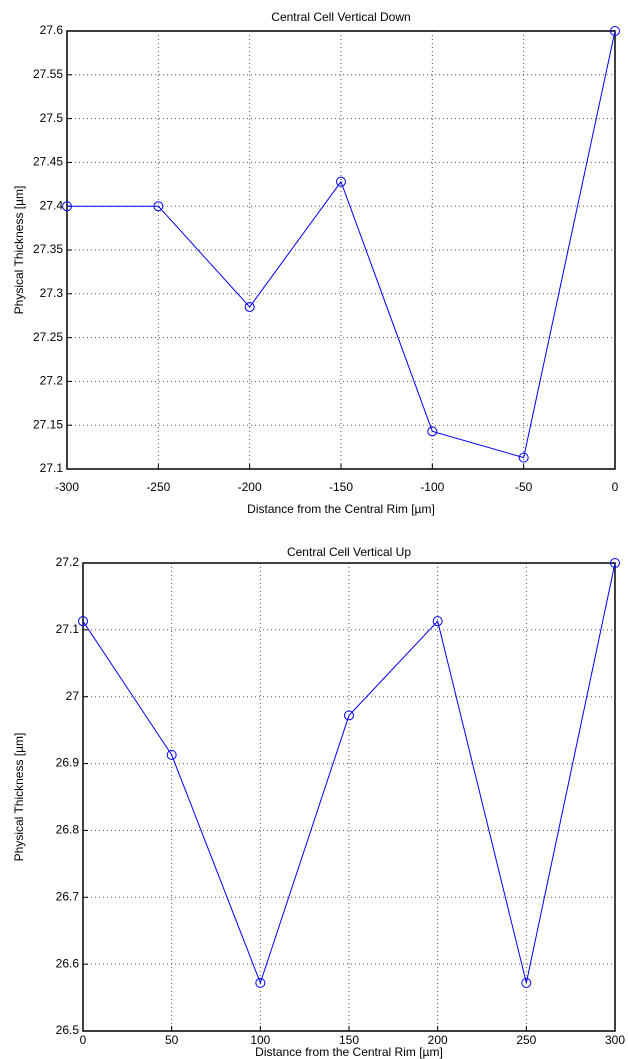 The height and width of the screenshot is (1059, 628). Describe the element at coordinates (68, 896) in the screenshot. I see `y-tick-label: 26.7` at that location.